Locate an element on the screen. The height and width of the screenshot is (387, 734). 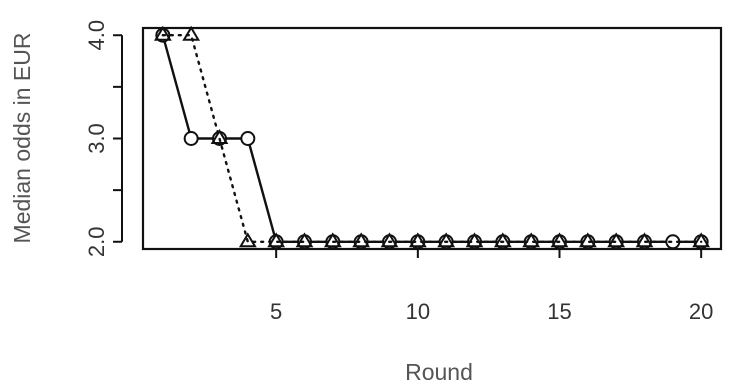
x-axis-title: Round is located at coordinates (439, 372).